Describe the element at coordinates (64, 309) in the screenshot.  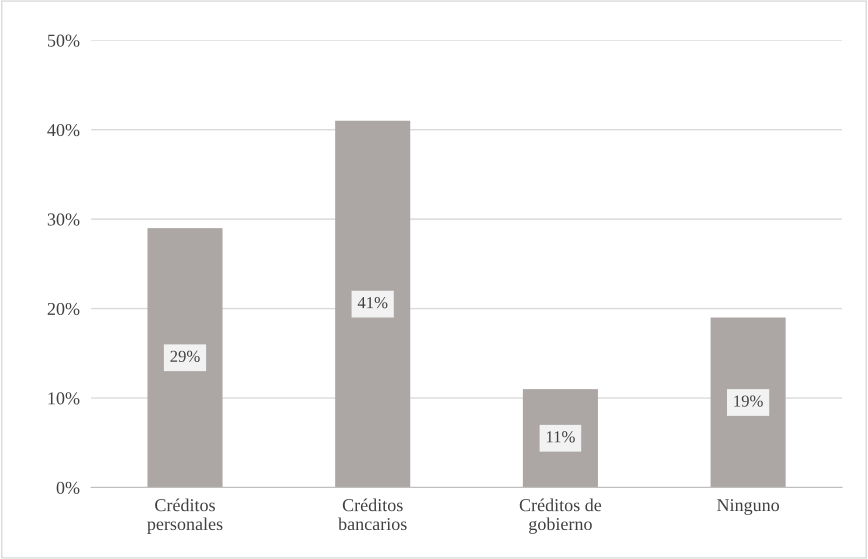
I see `y-tick-label: 20%` at that location.